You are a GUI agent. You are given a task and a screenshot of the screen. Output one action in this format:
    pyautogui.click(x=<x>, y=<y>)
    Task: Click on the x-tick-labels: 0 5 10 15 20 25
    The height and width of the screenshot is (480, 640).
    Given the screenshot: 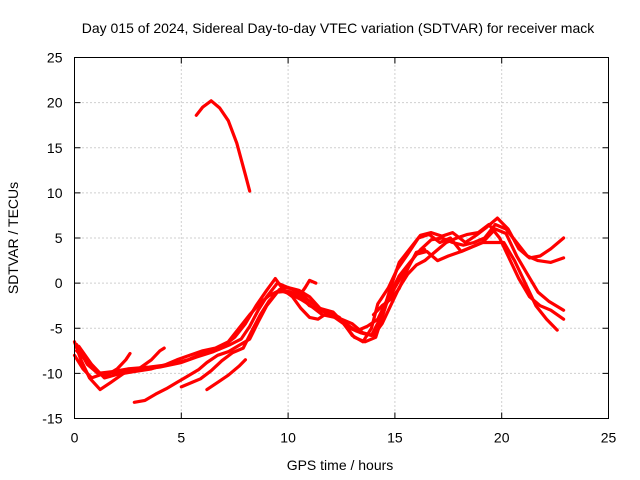 What is the action you would take?
    pyautogui.click(x=344, y=438)
    